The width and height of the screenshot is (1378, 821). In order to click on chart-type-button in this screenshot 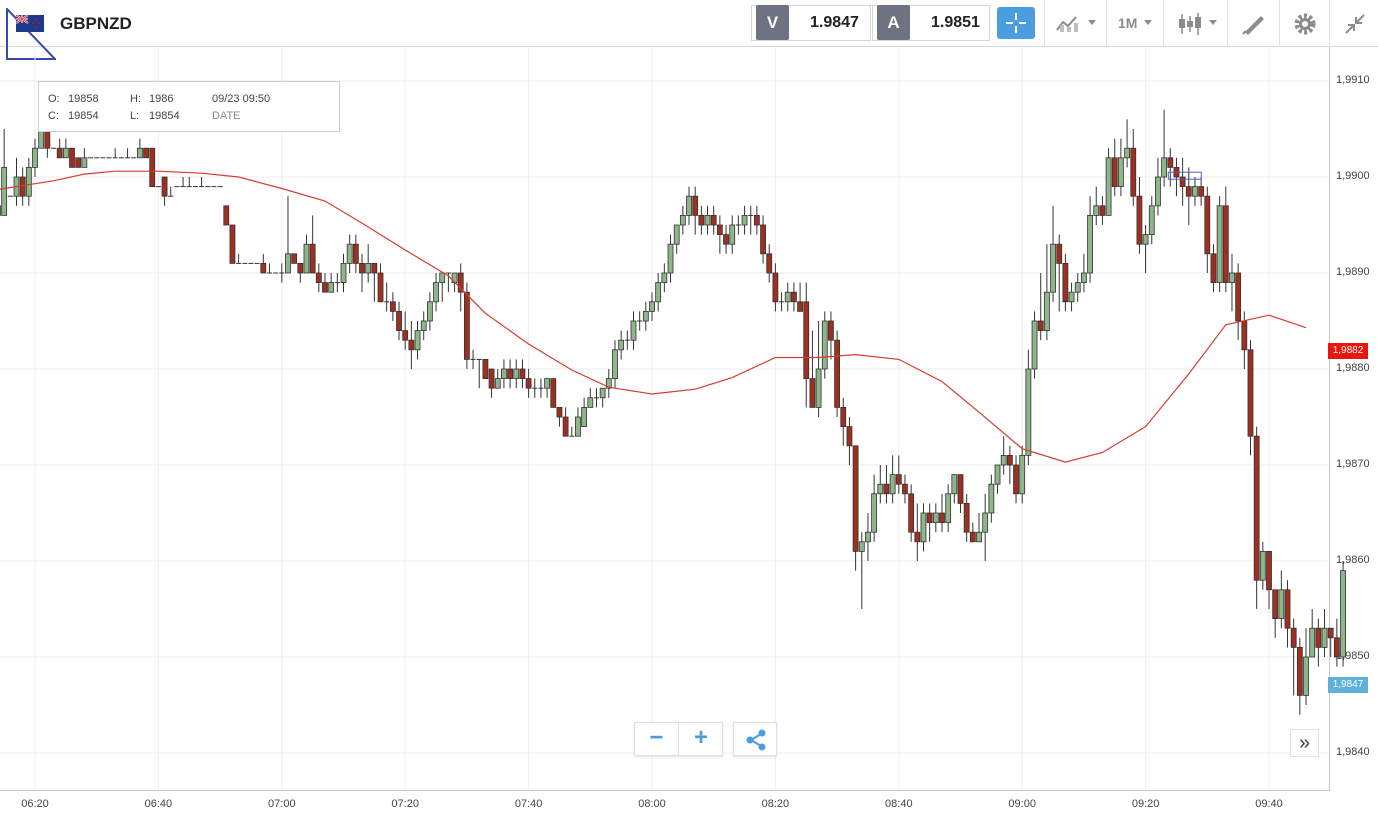, I will do `click(1075, 23)`.